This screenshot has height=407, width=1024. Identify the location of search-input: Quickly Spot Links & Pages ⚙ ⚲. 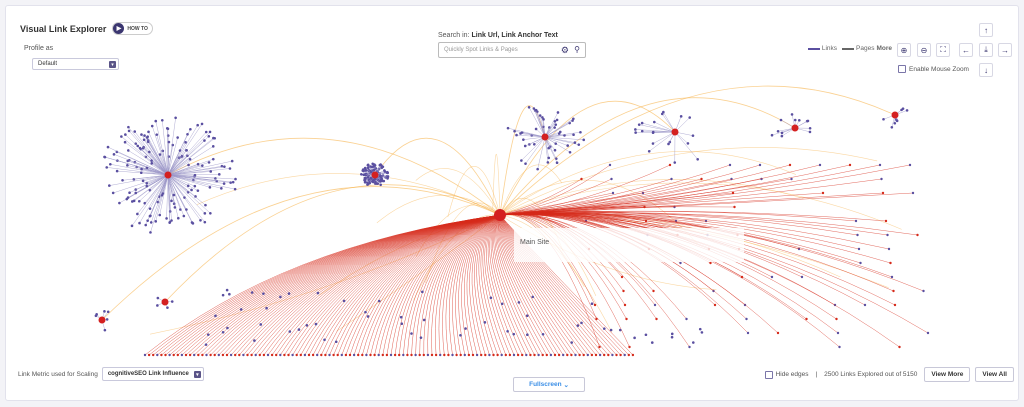
(512, 50).